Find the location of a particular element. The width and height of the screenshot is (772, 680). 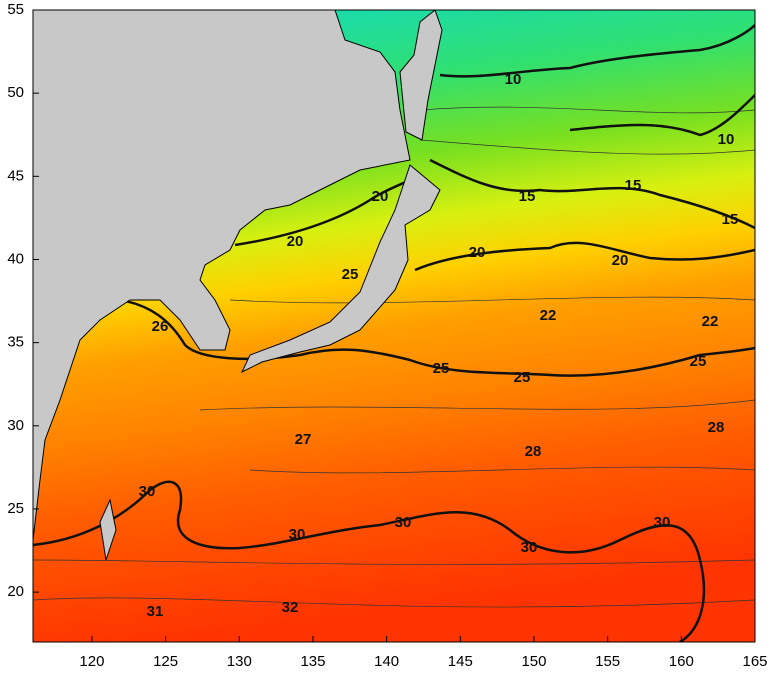

x-tick-label: 120 is located at coordinates (91, 661).